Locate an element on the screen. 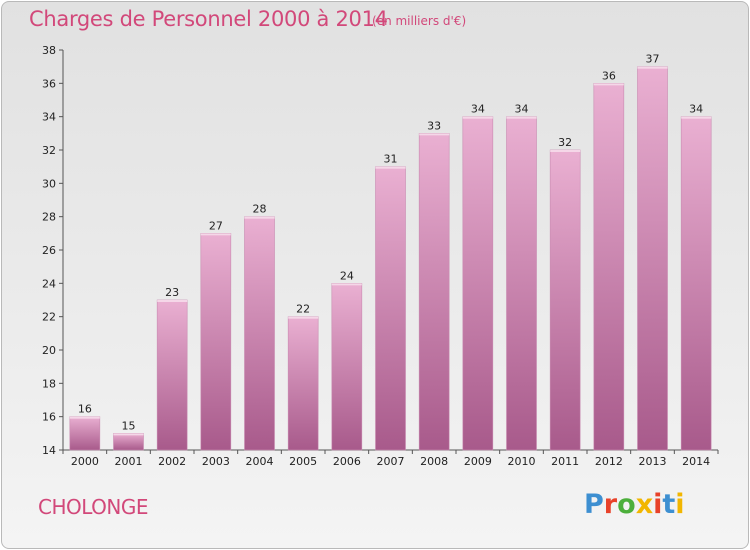  y-tick-label: 24 is located at coordinates (49, 283).